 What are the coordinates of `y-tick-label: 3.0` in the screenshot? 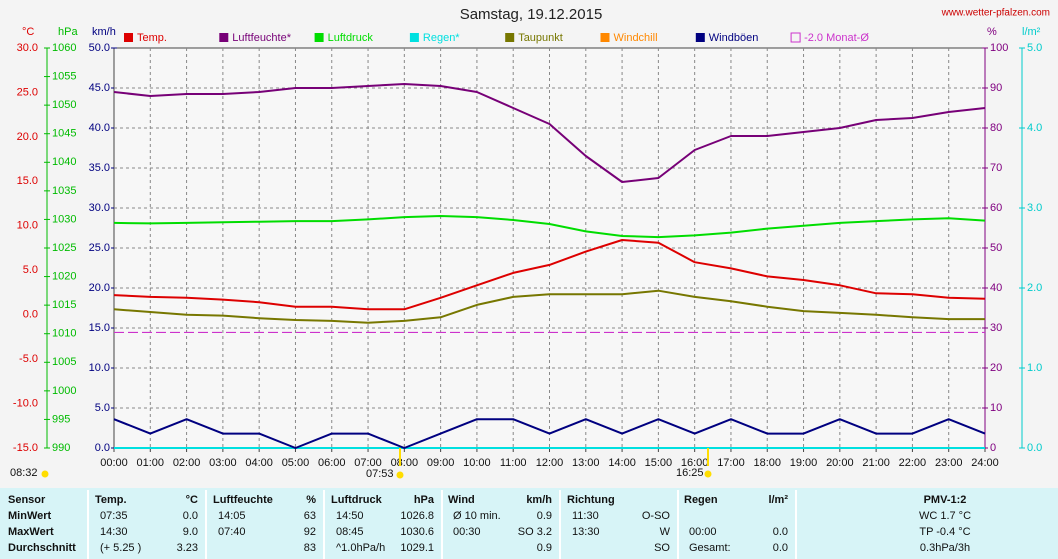 It's located at (1034, 208).